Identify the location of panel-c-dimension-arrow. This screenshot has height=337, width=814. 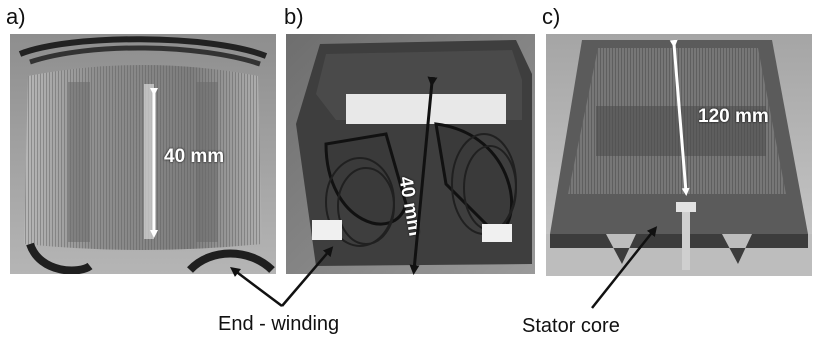
(679, 117).